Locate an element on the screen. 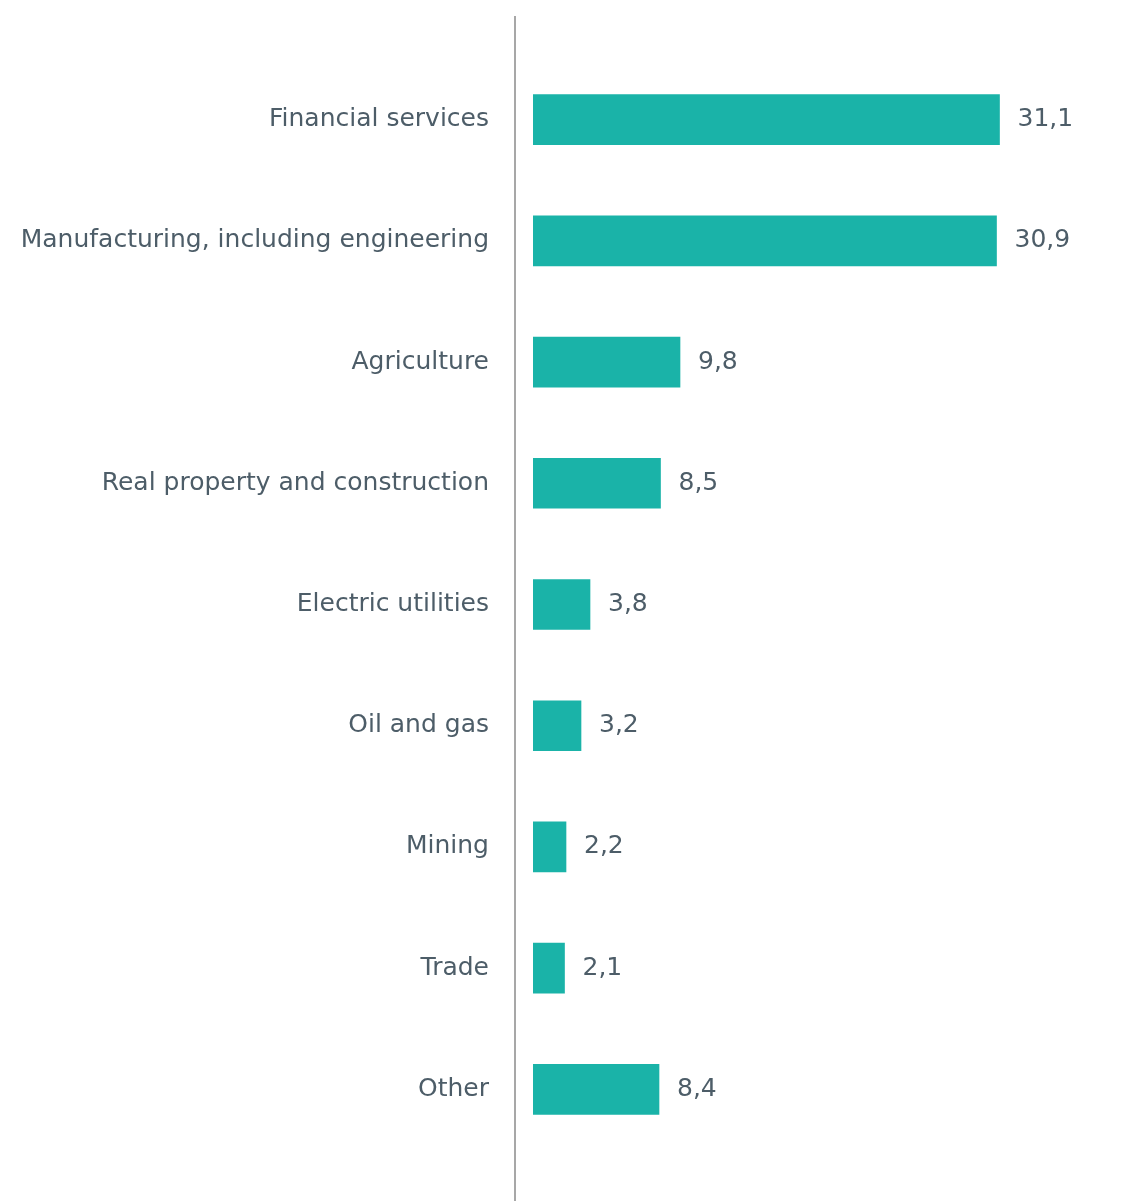 The height and width of the screenshot is (1201, 1136). y-tick-label: Other is located at coordinates (454, 1087).